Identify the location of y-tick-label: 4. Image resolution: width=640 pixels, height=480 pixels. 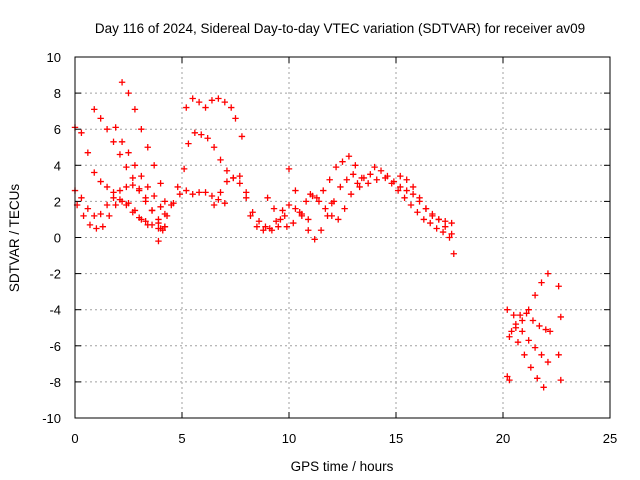
(57, 165).